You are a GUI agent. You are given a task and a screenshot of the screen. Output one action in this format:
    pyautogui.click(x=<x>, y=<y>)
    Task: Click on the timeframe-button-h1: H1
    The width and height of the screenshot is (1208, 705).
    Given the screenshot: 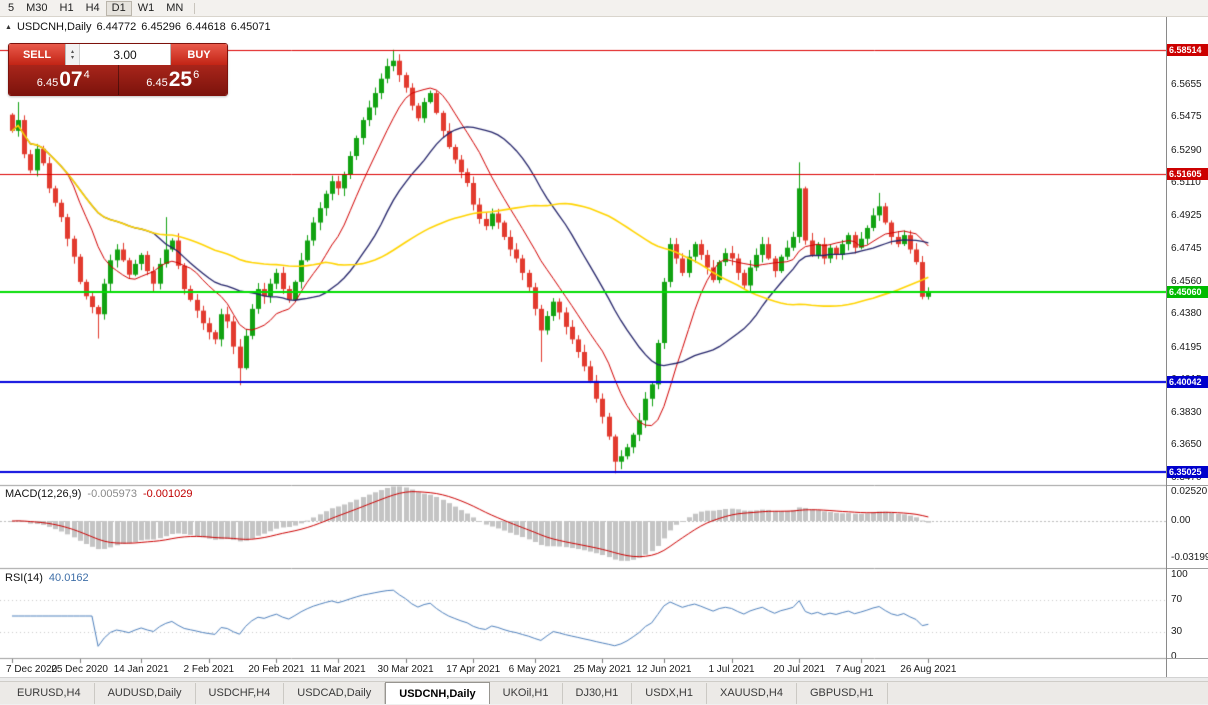 What is the action you would take?
    pyautogui.click(x=67, y=8)
    